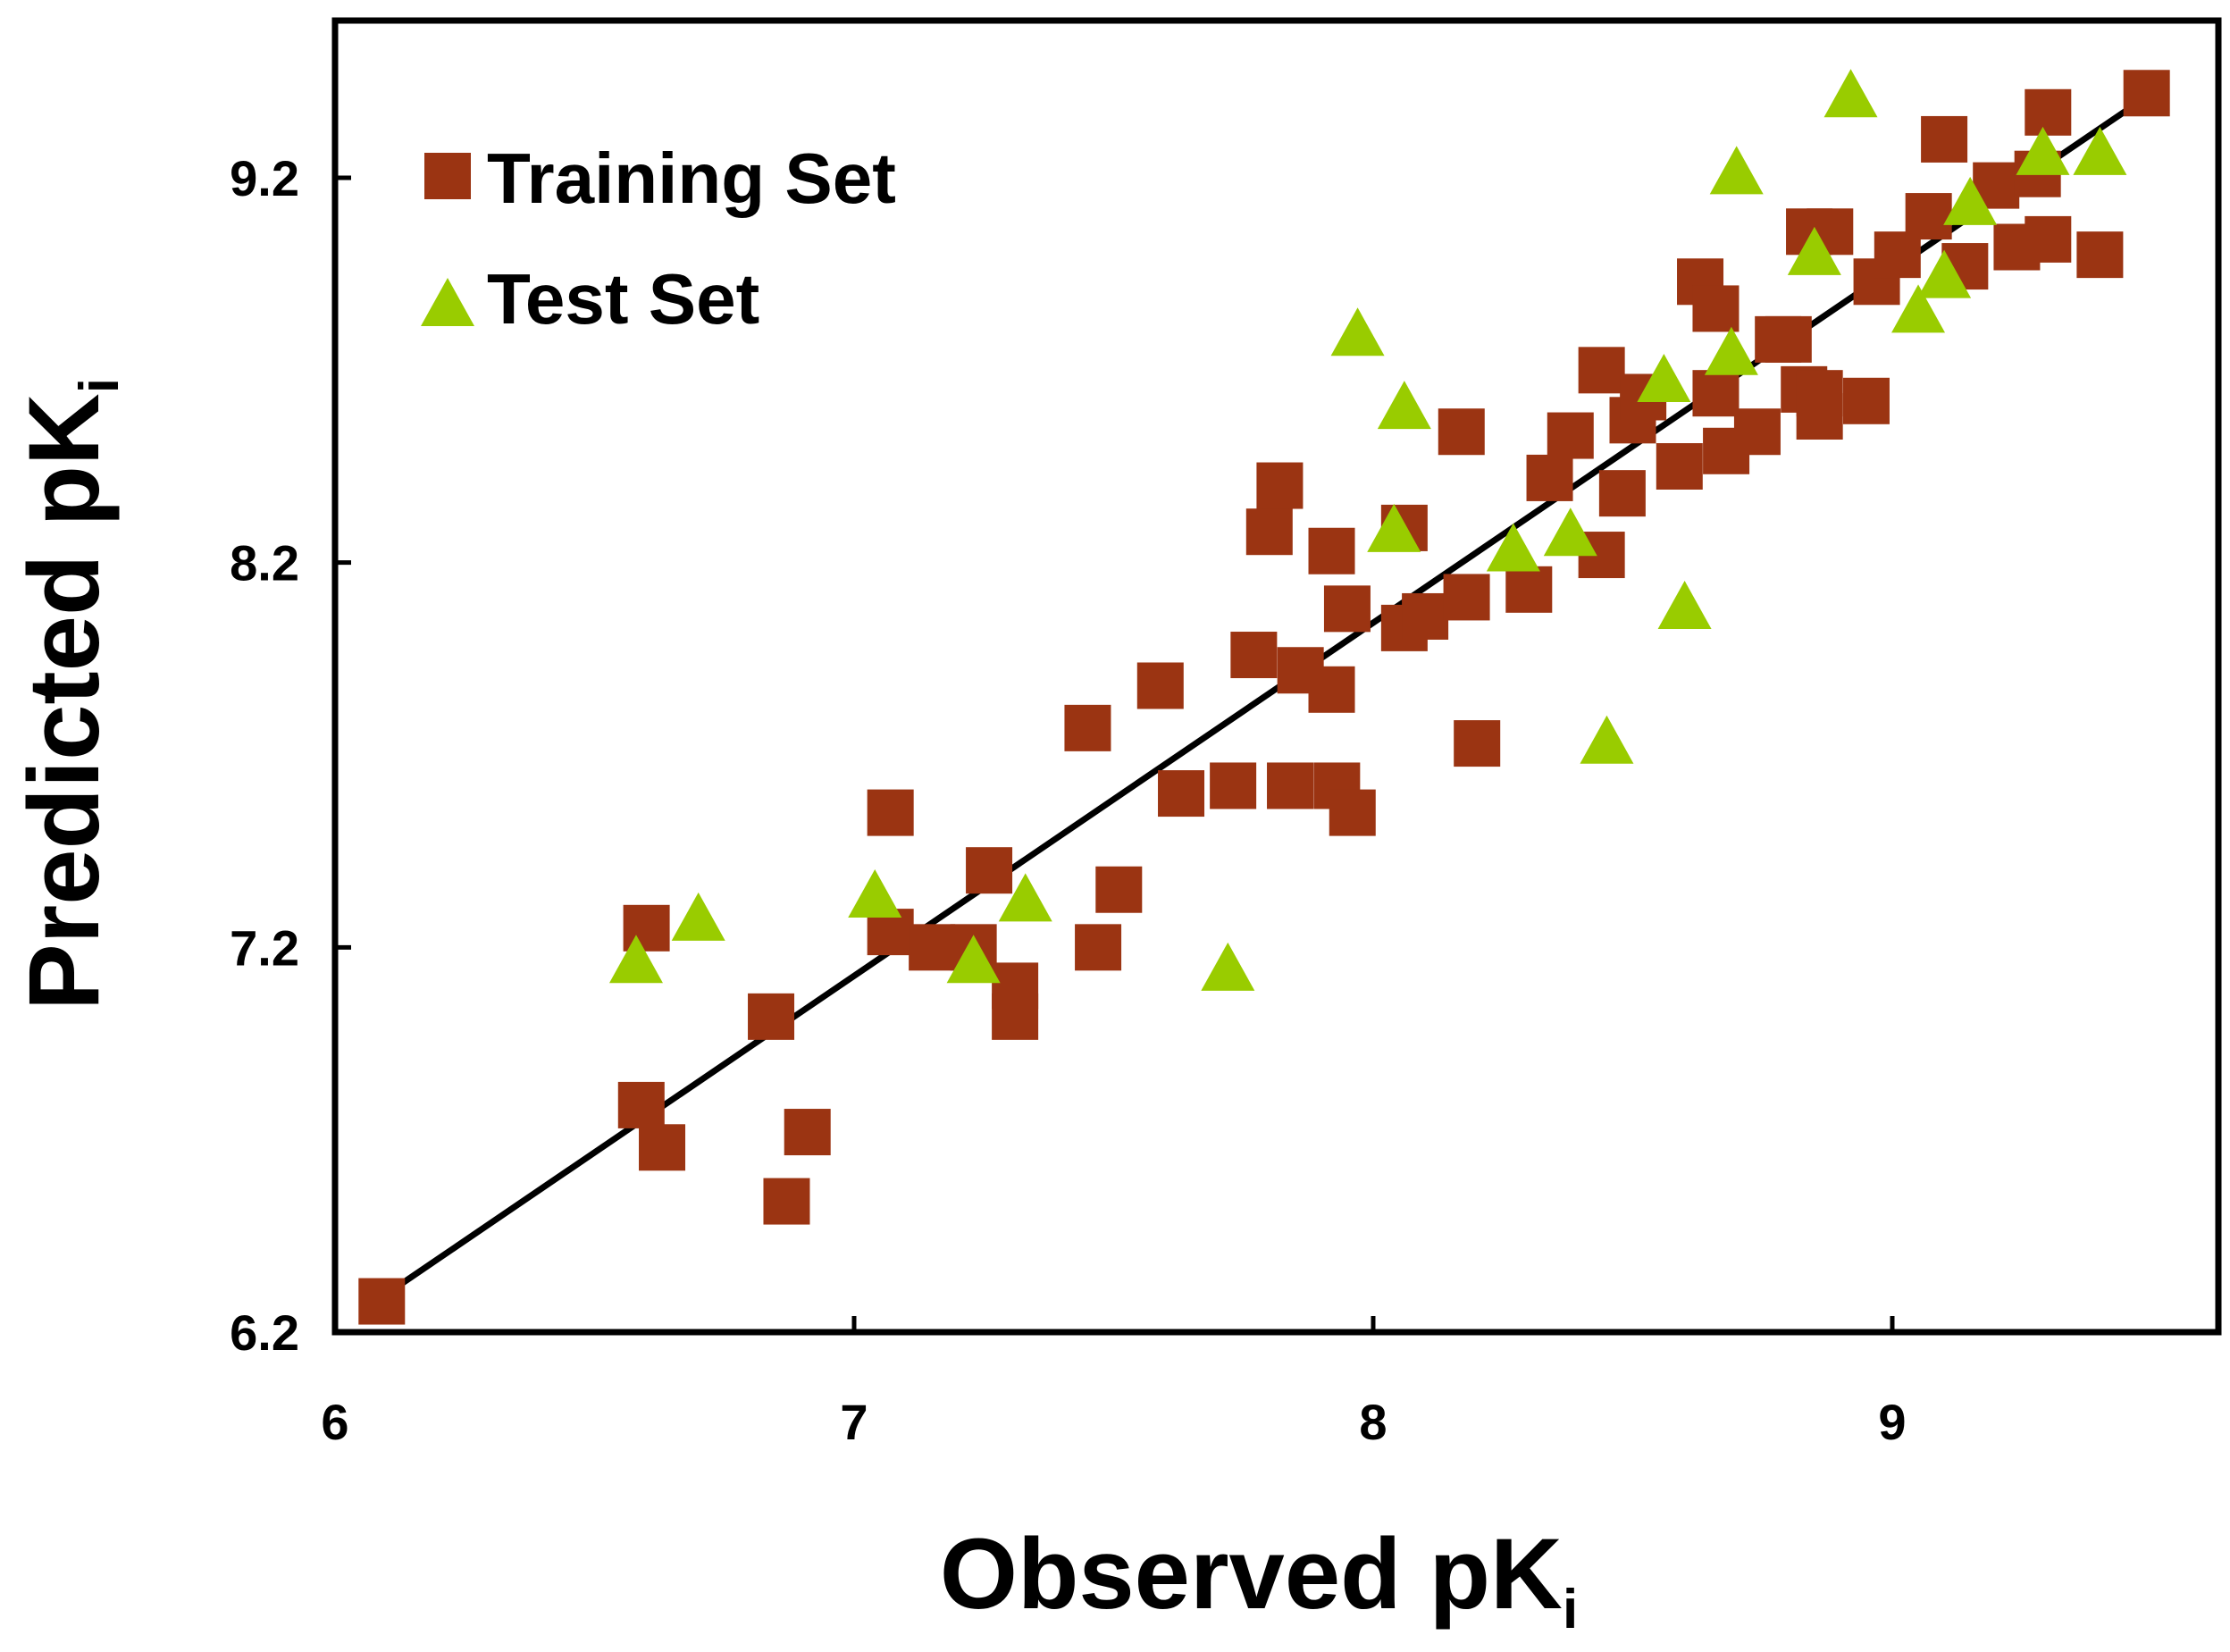 The image size is (2230, 1652). What do you see at coordinates (99, 385) in the screenshot?
I see `y-axis-title-subscript: i` at bounding box center [99, 385].